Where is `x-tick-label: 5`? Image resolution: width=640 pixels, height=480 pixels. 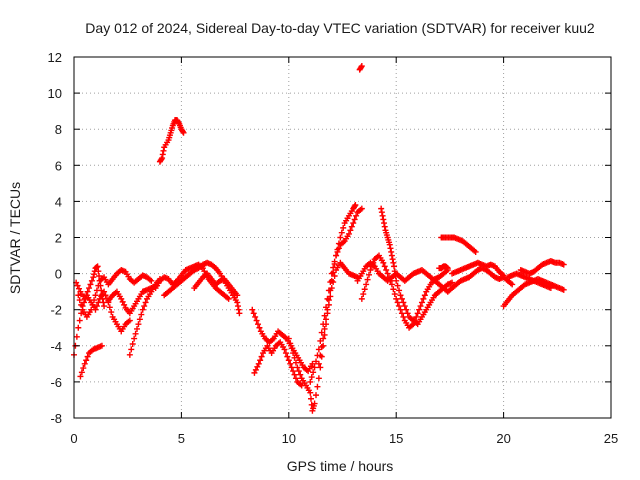 x-tick-label: 5 is located at coordinates (181, 438).